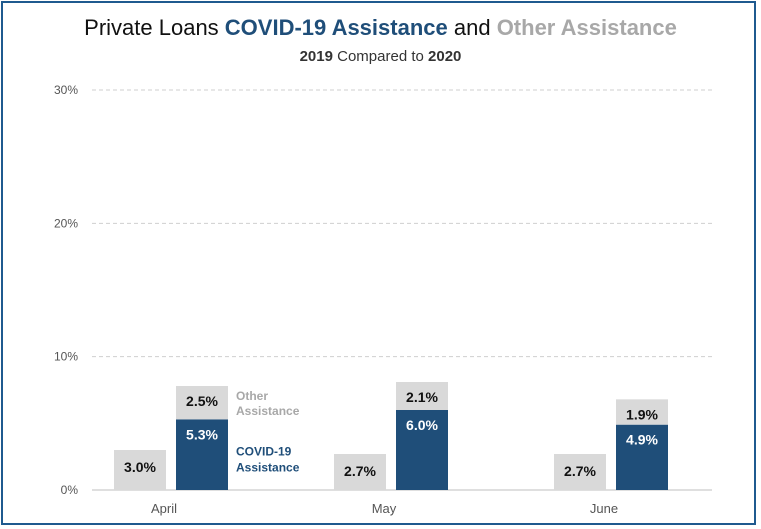 Image resolution: width=761 pixels, height=529 pixels. Describe the element at coordinates (268, 411) in the screenshot. I see `annotation-other-line2: Assistance` at that location.